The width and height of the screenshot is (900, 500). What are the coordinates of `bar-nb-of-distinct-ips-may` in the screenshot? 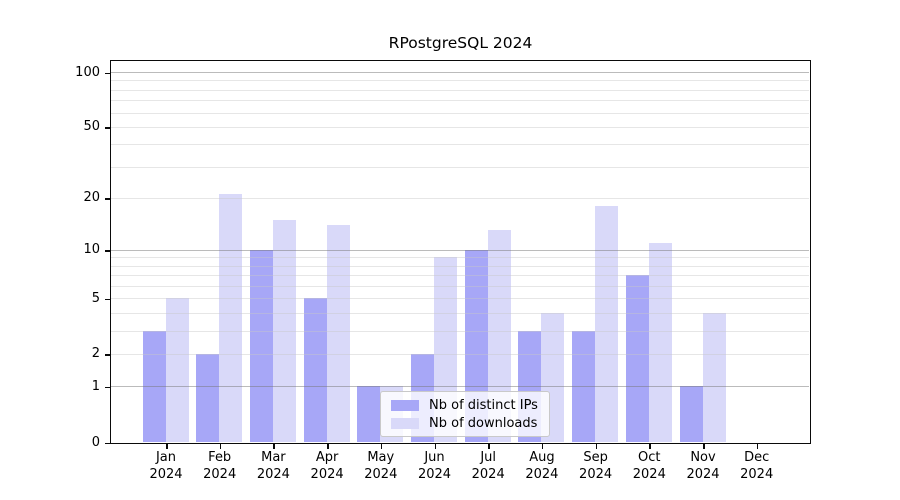 It's located at (369, 414).